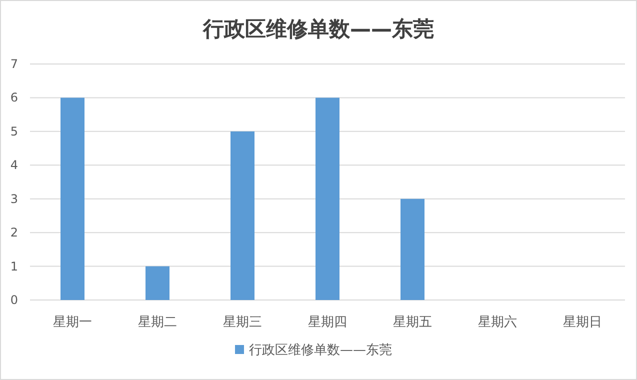 This screenshot has width=637, height=380. I want to click on legend-label: 行政区维修单数——东莞, so click(320, 350).